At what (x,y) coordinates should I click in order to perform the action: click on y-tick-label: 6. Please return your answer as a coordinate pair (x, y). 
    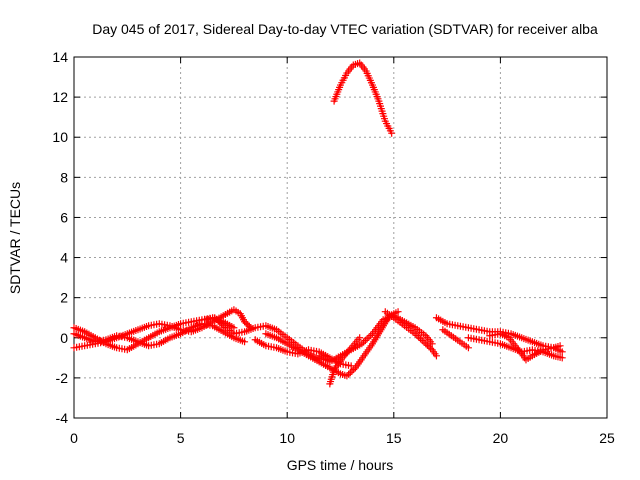
    Looking at the image, I should click on (64, 217).